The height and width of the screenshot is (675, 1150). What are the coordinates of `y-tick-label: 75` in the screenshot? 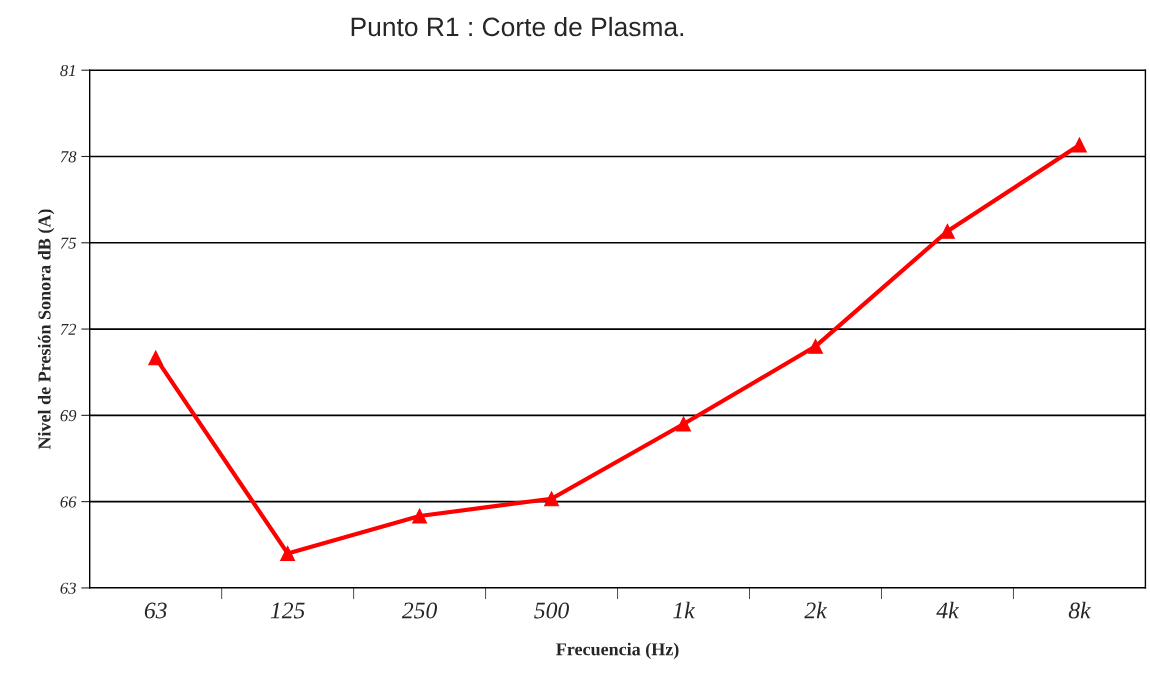 It's located at (68, 243).